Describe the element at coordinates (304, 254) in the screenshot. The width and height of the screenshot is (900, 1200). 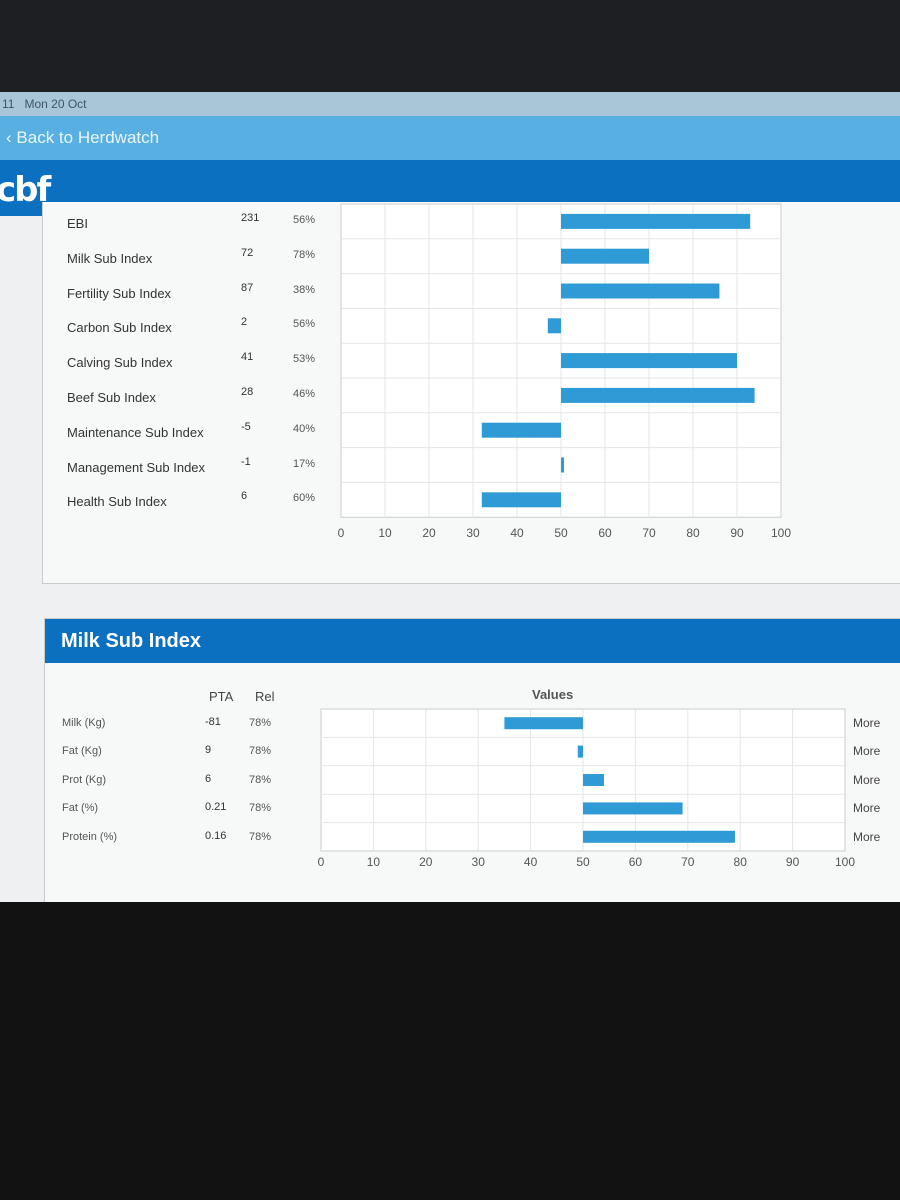
I see `ebi-row-reliability: 78%` at that location.